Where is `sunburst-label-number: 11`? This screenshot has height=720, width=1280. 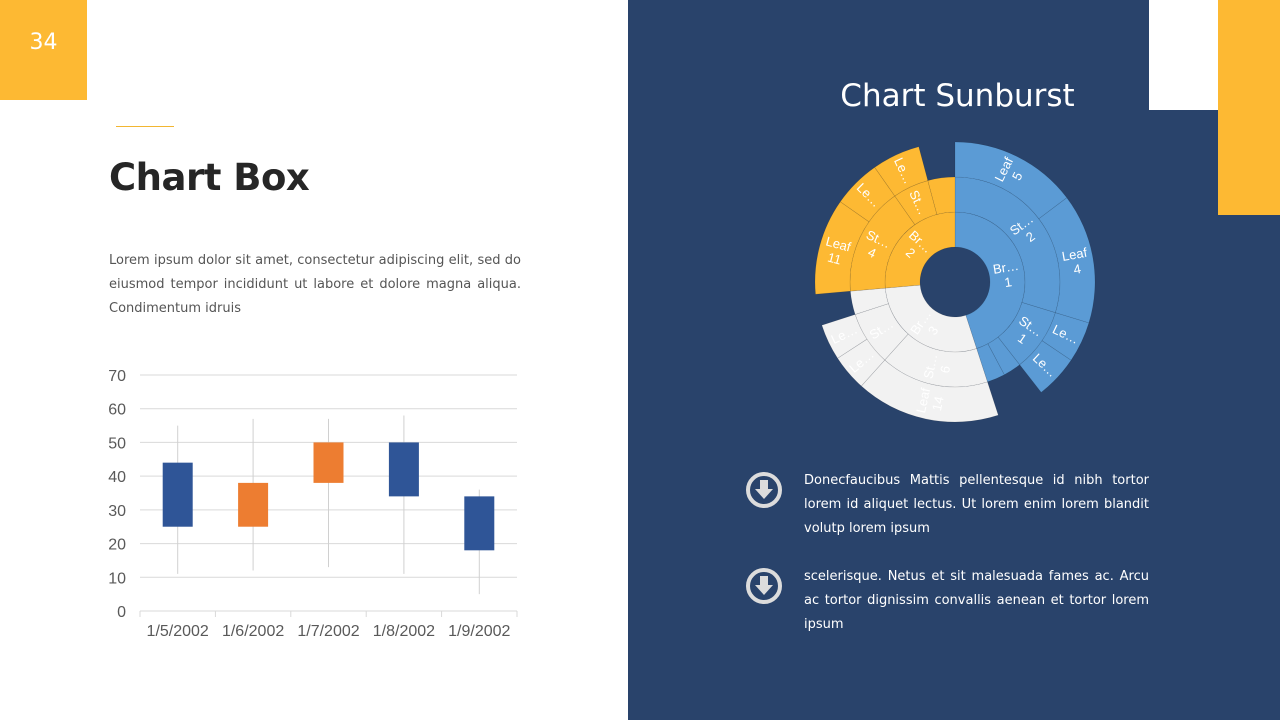 sunburst-label-number: 11 is located at coordinates (834, 259).